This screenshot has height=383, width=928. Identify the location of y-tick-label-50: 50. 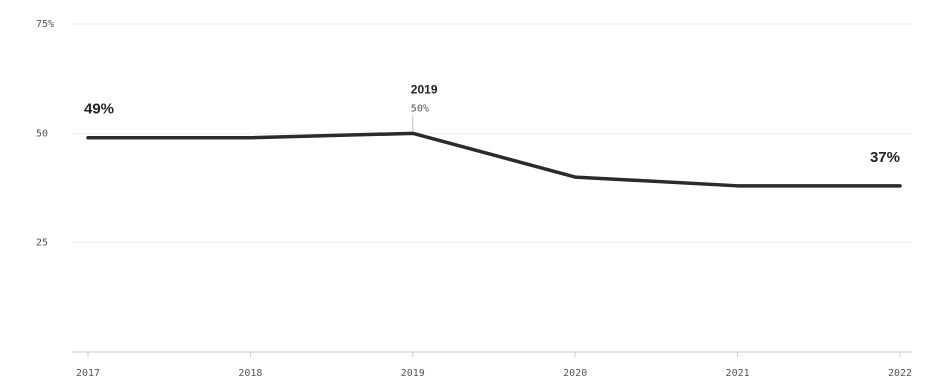
(42, 133).